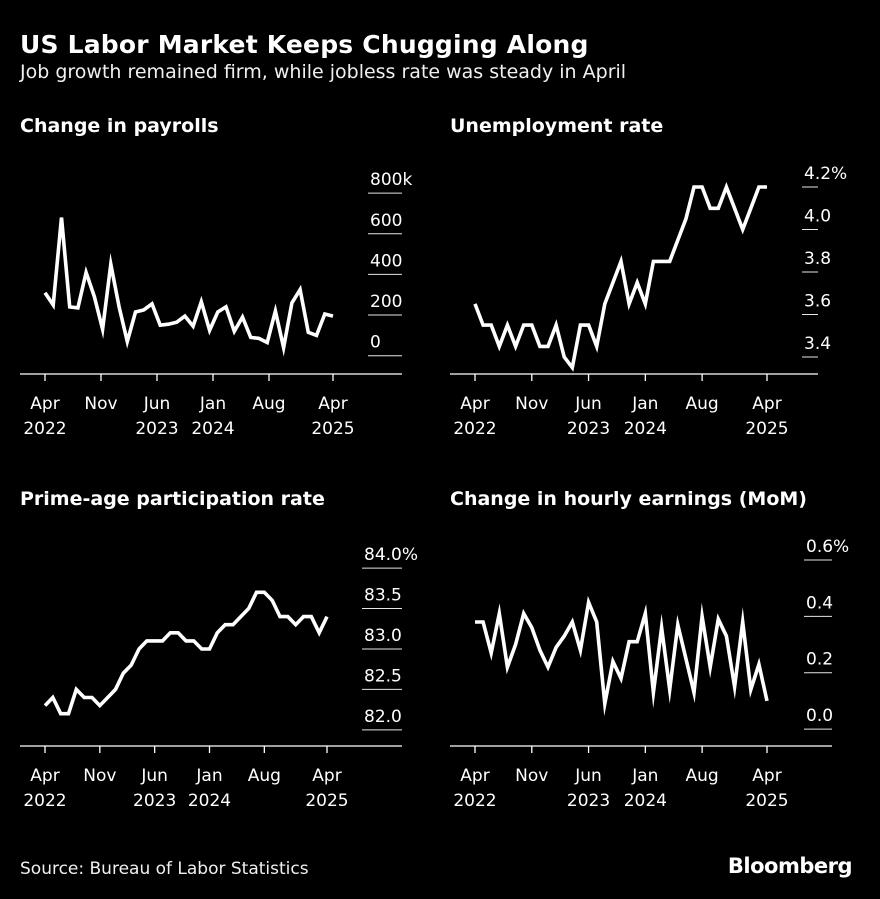 This screenshot has height=899, width=880. I want to click on y-tick-label: 0.2, so click(819, 660).